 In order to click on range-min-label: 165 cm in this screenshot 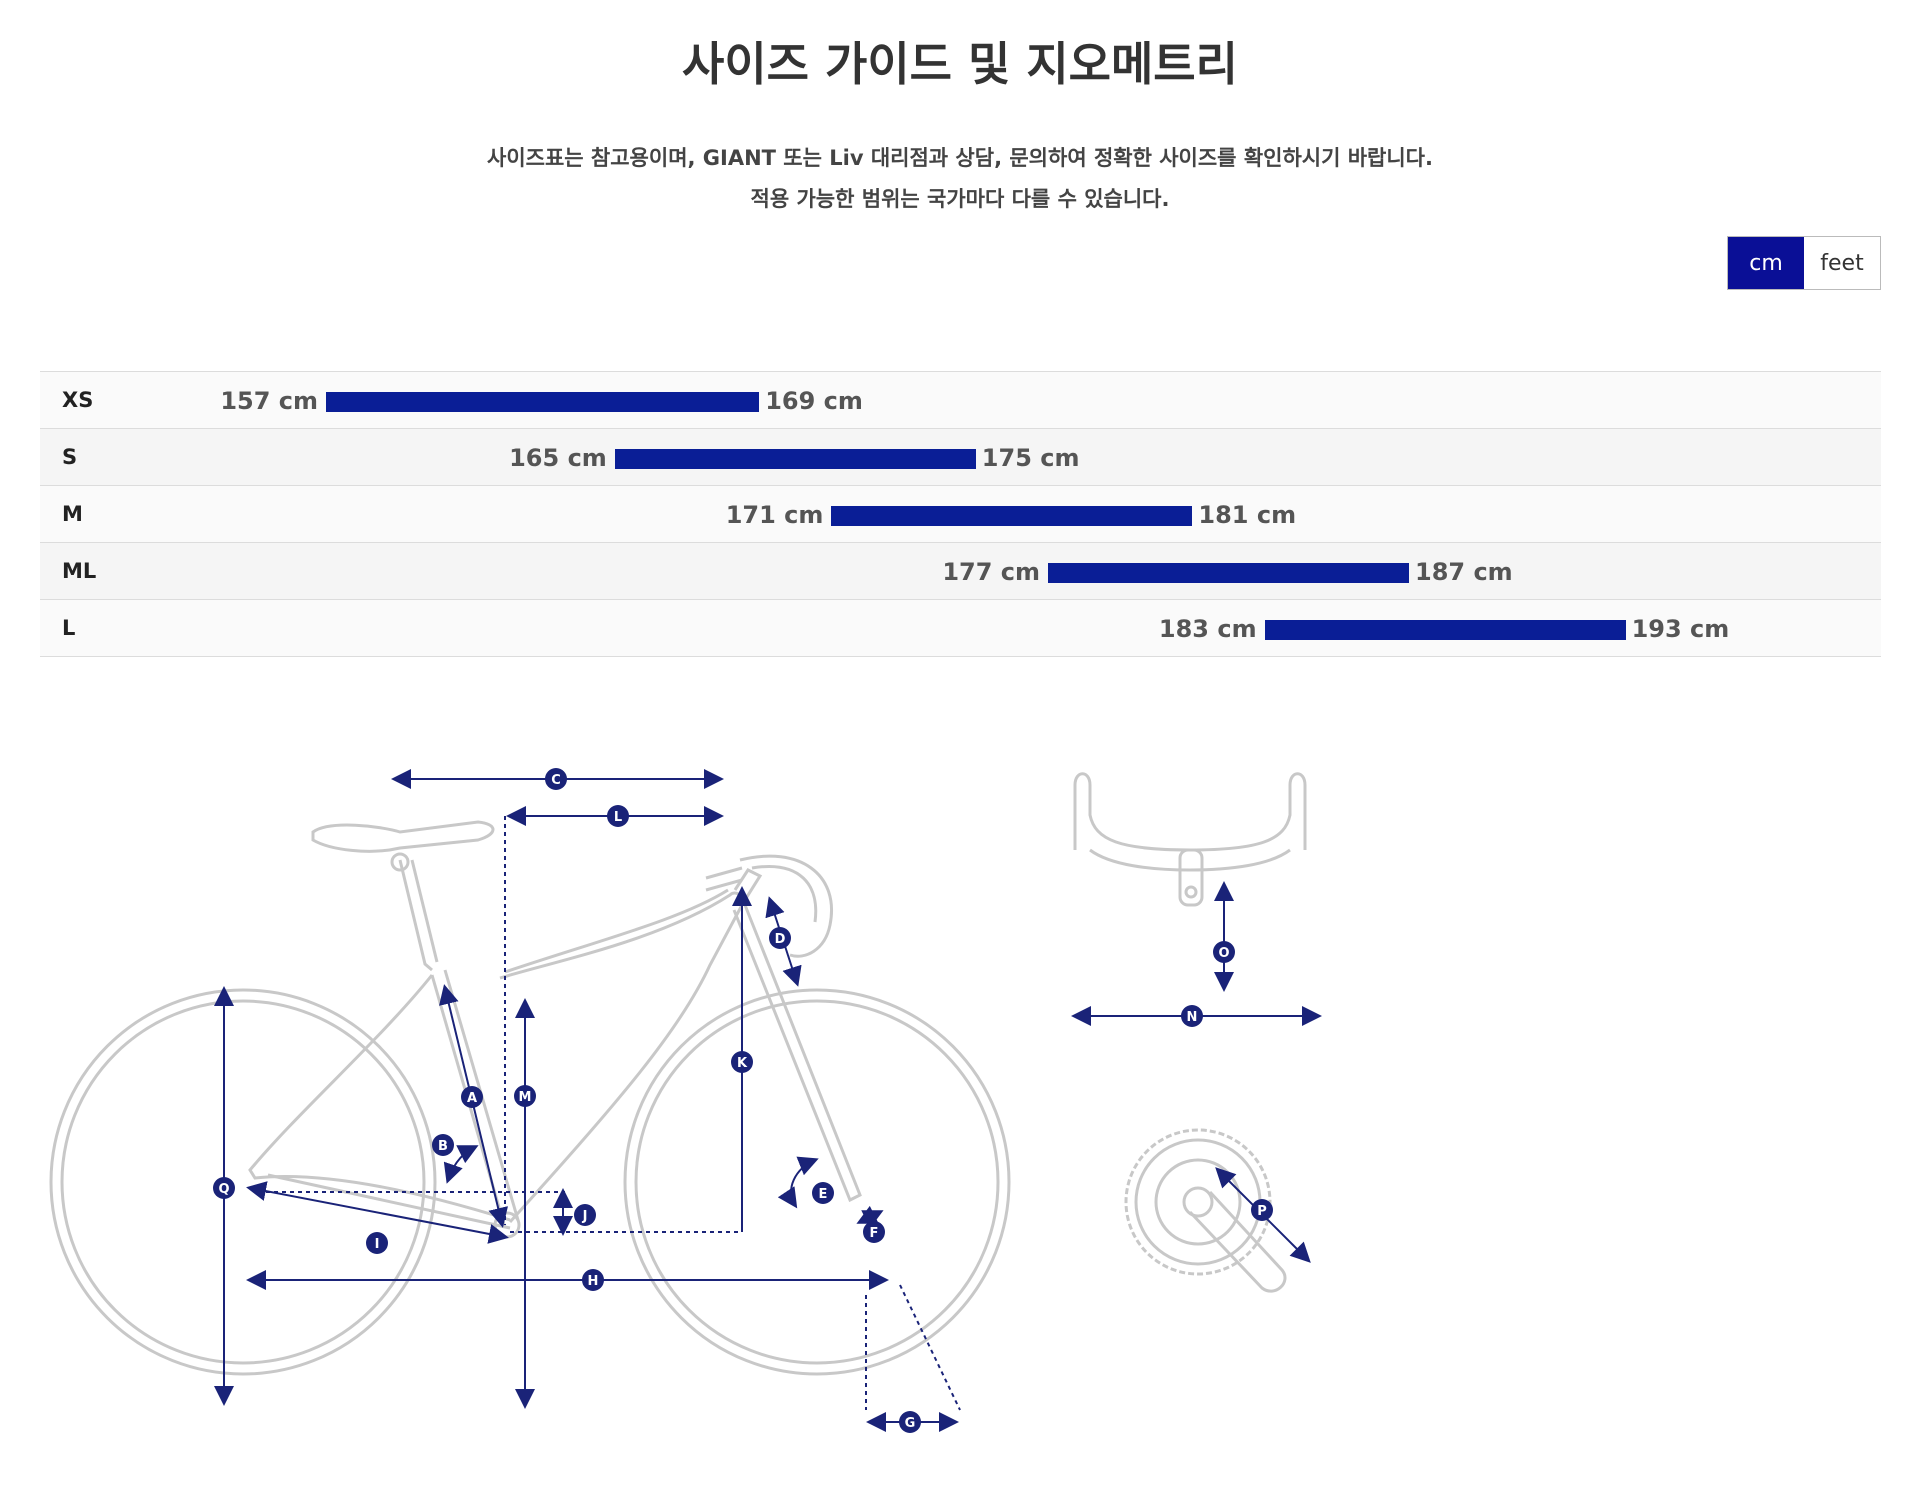, I will do `click(558, 458)`.